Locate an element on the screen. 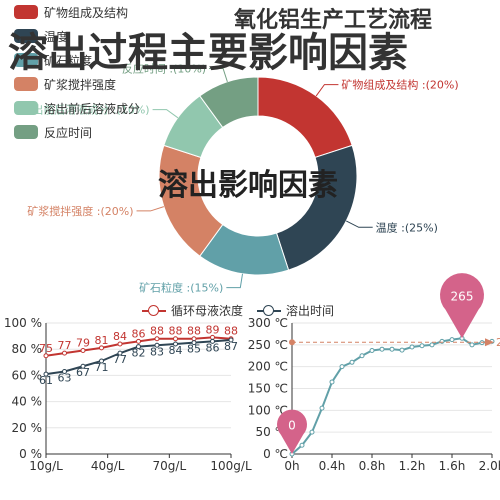 Image resolution: width=500 pixels, height=500 pixels. data-label: 86 is located at coordinates (213, 347).